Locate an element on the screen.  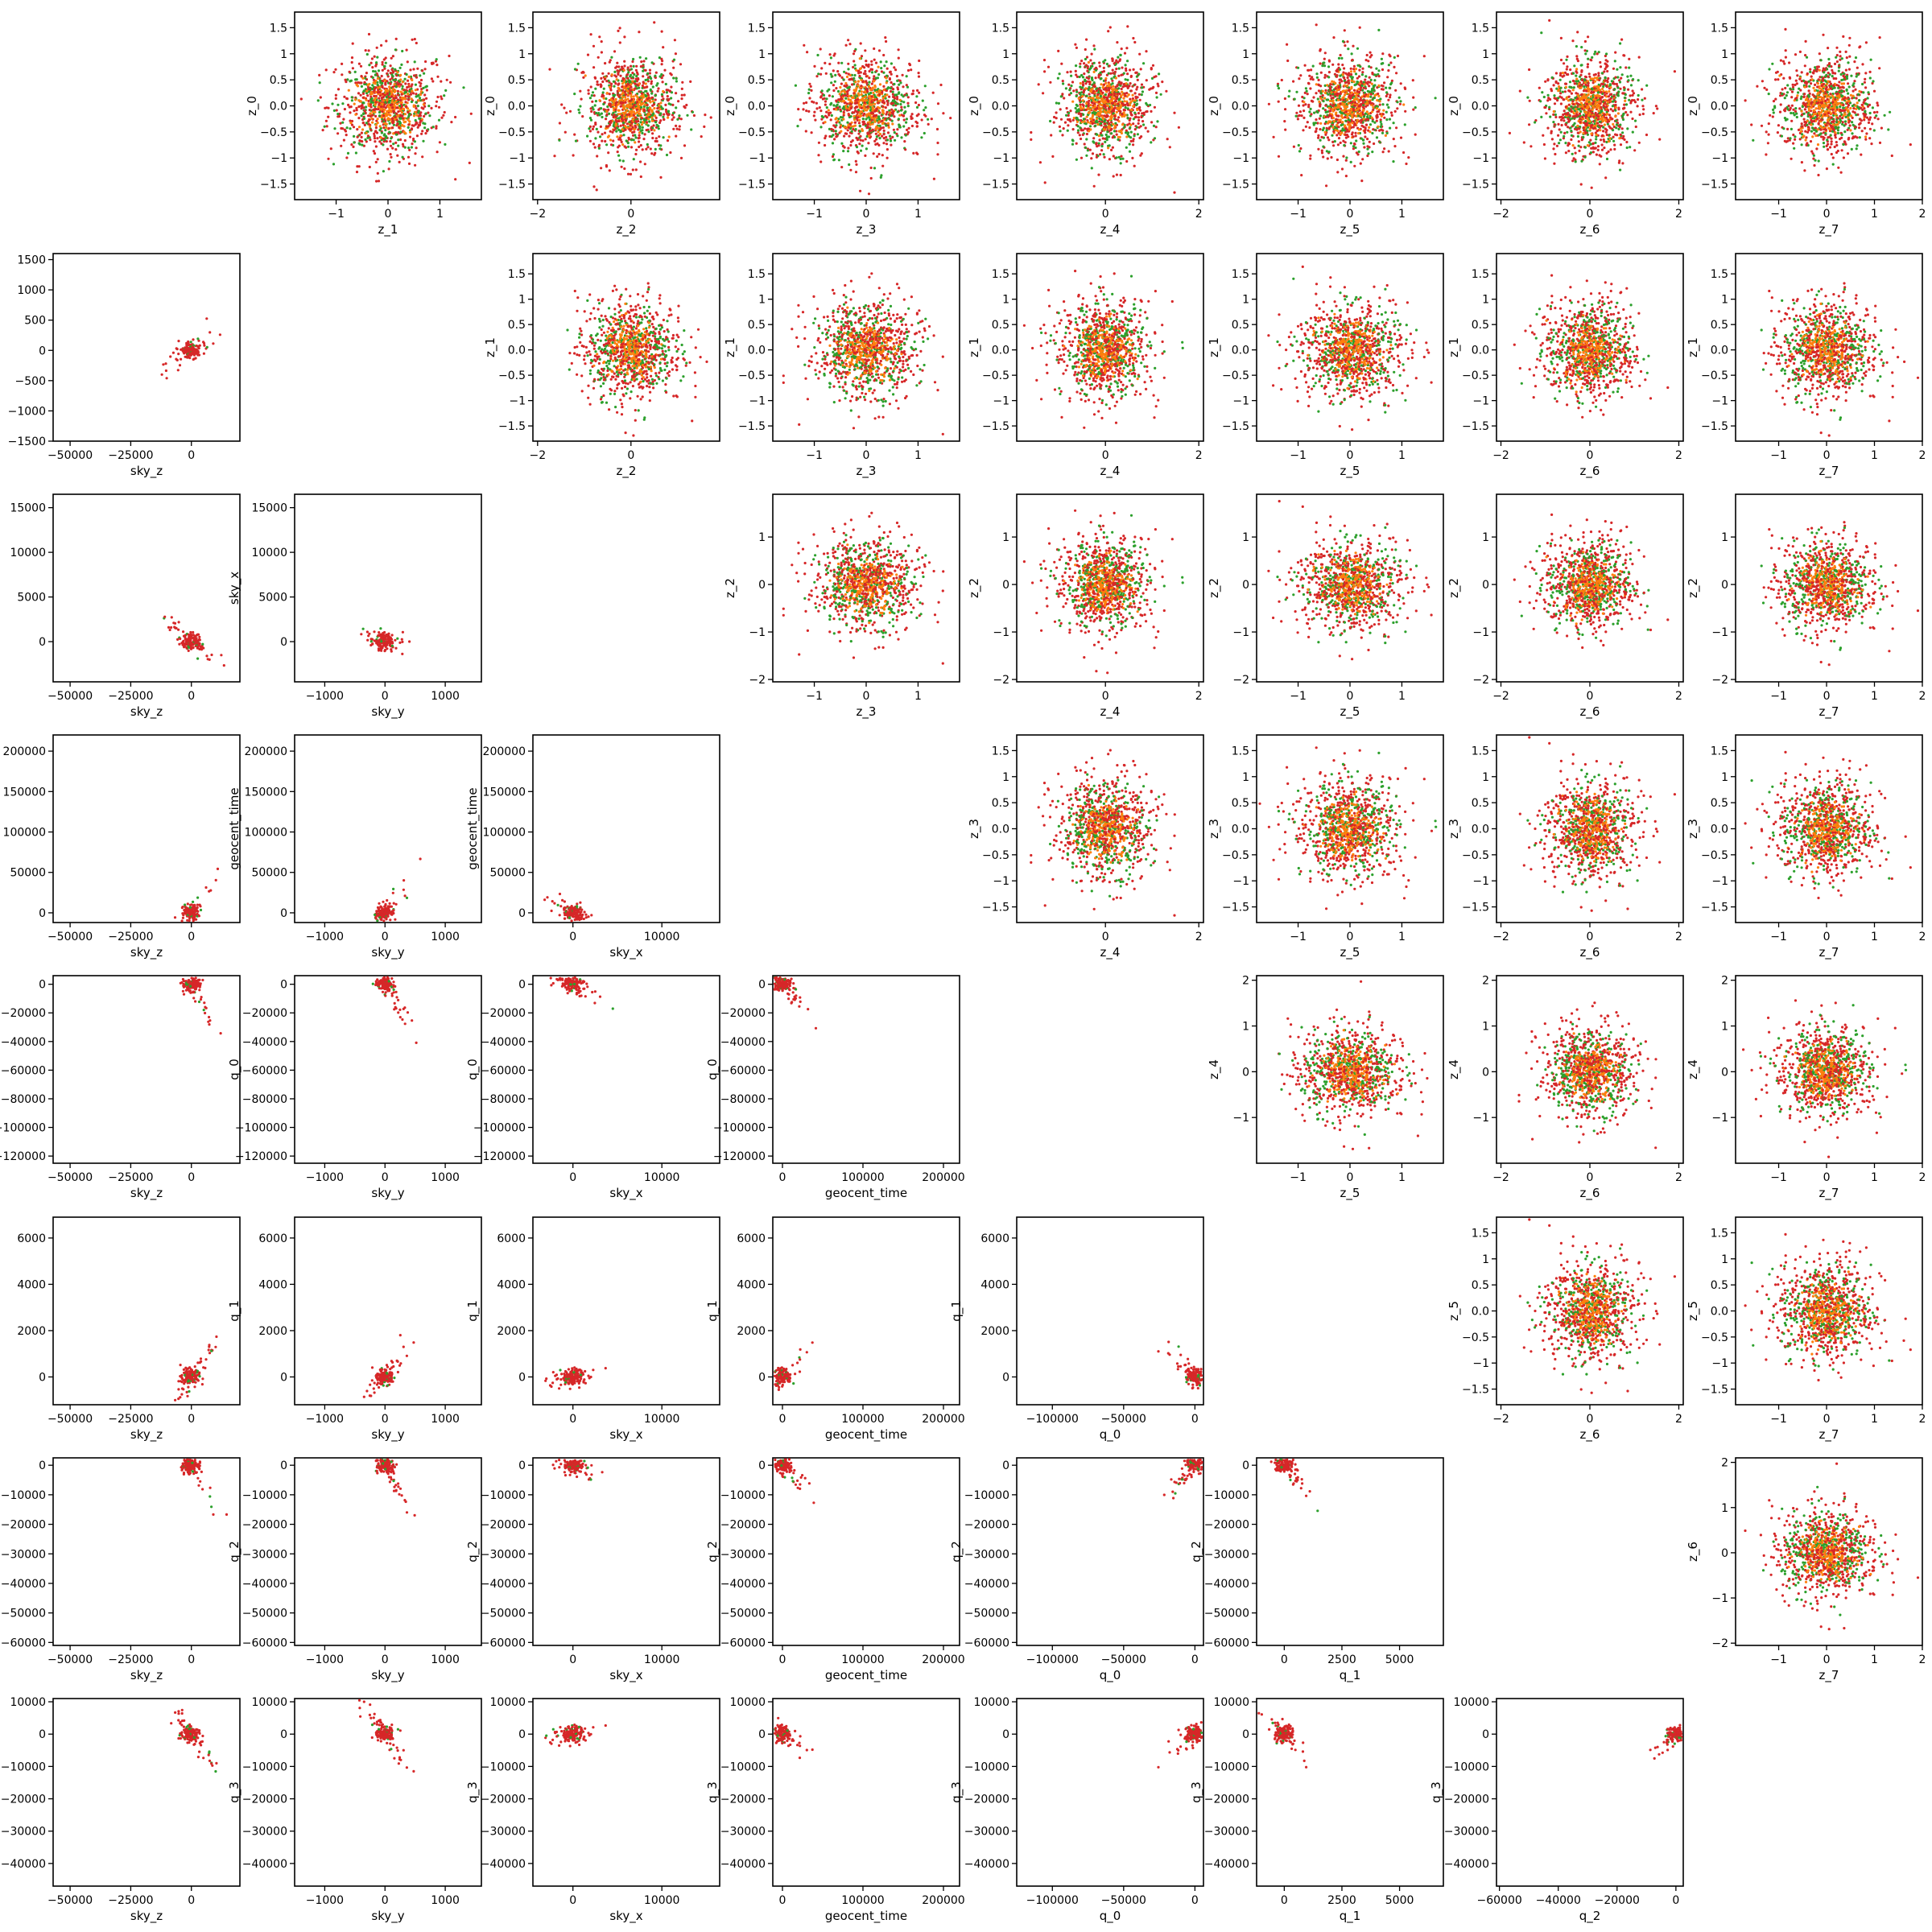
panel-z_0-vs-z_1-ytick-label: 1.5 is located at coordinates (278, 28).